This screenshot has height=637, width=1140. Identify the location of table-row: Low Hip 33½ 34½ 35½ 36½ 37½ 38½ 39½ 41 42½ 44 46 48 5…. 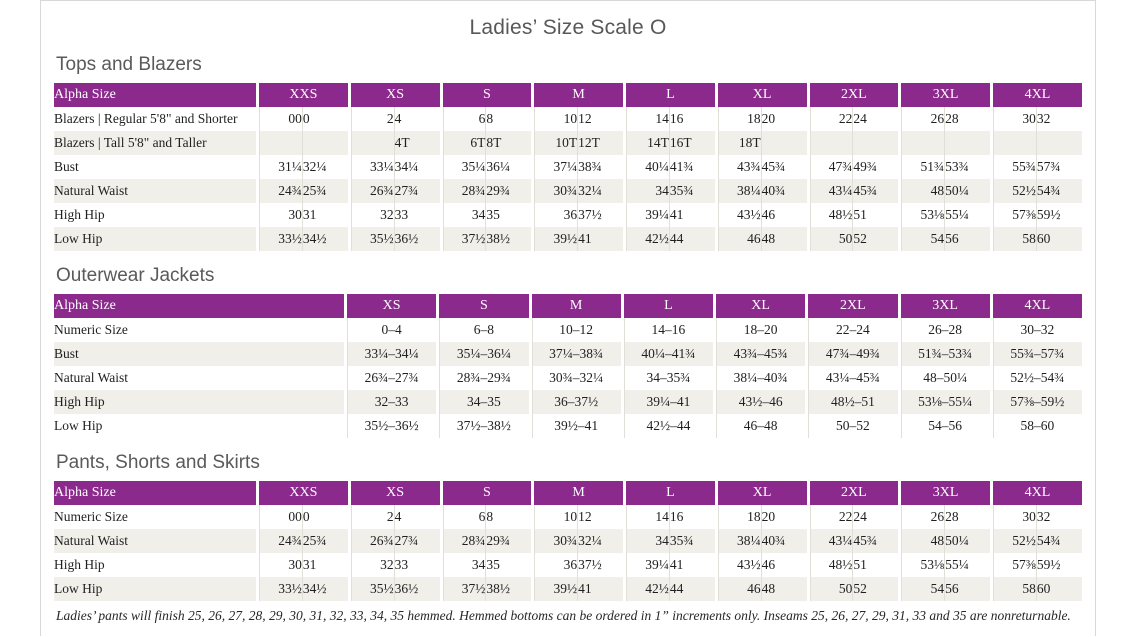
(568, 239).